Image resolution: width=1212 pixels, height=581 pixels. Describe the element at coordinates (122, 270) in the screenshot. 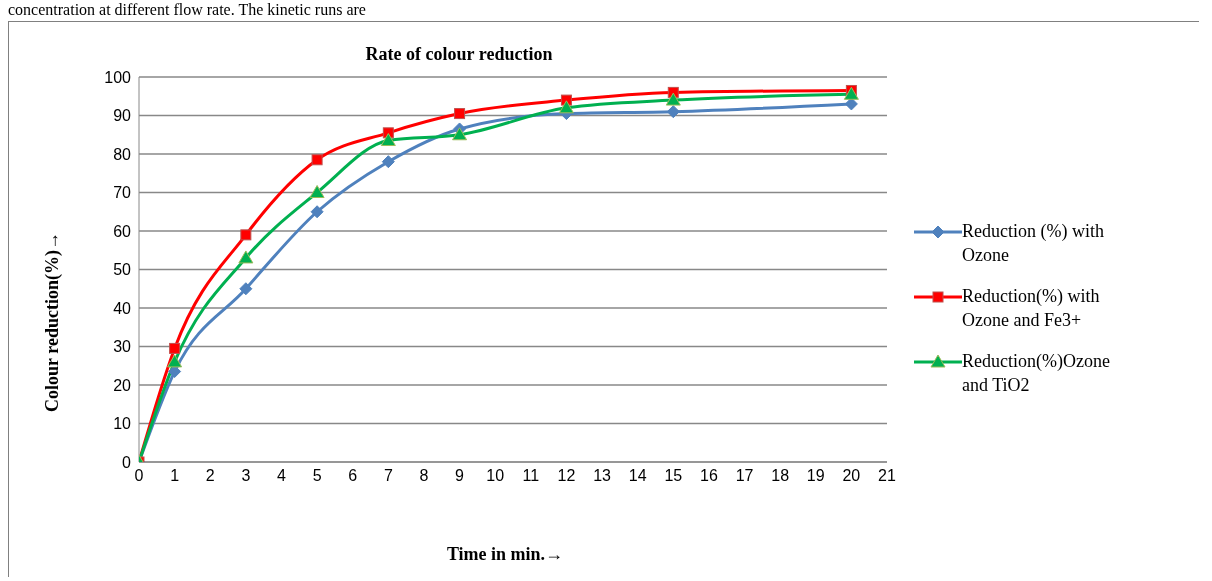

I see `y-tick-label: 50` at that location.